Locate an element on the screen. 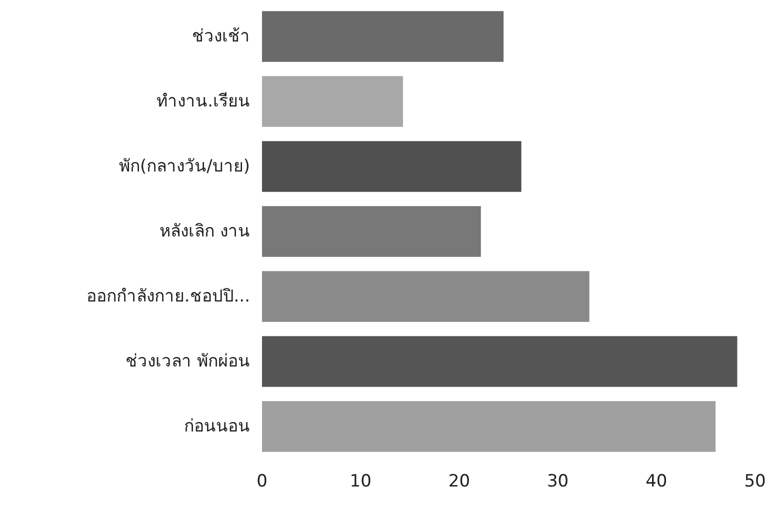  x-tick-label: 10 is located at coordinates (361, 482).